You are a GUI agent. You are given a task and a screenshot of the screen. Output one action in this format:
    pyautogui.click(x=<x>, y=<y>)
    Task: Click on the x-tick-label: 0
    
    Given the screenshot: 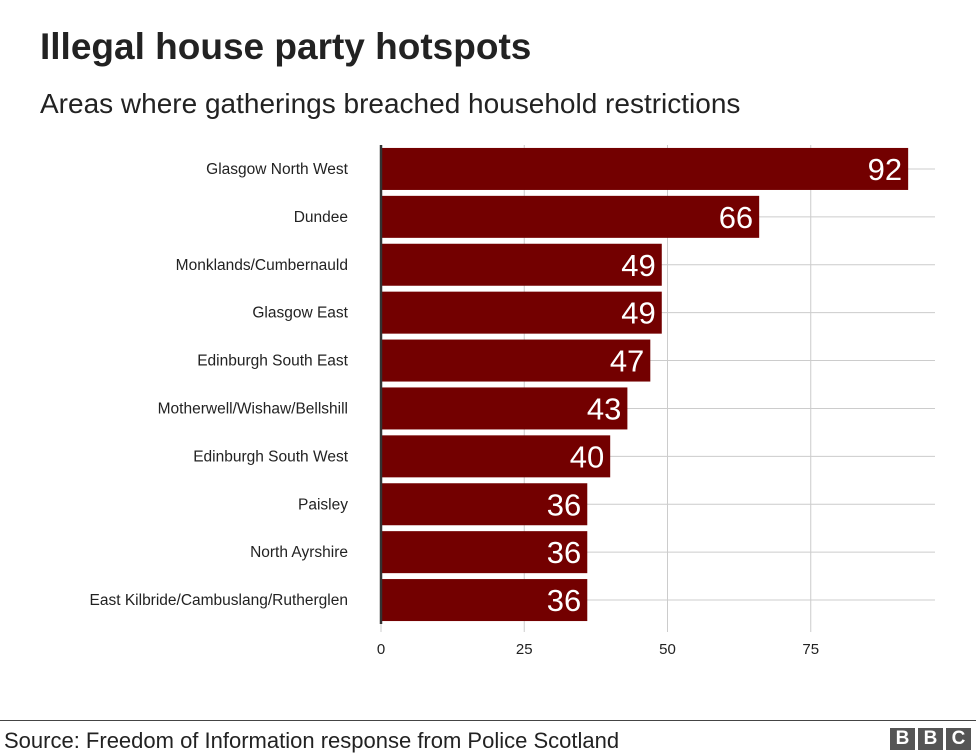 What is the action you would take?
    pyautogui.click(x=381, y=649)
    